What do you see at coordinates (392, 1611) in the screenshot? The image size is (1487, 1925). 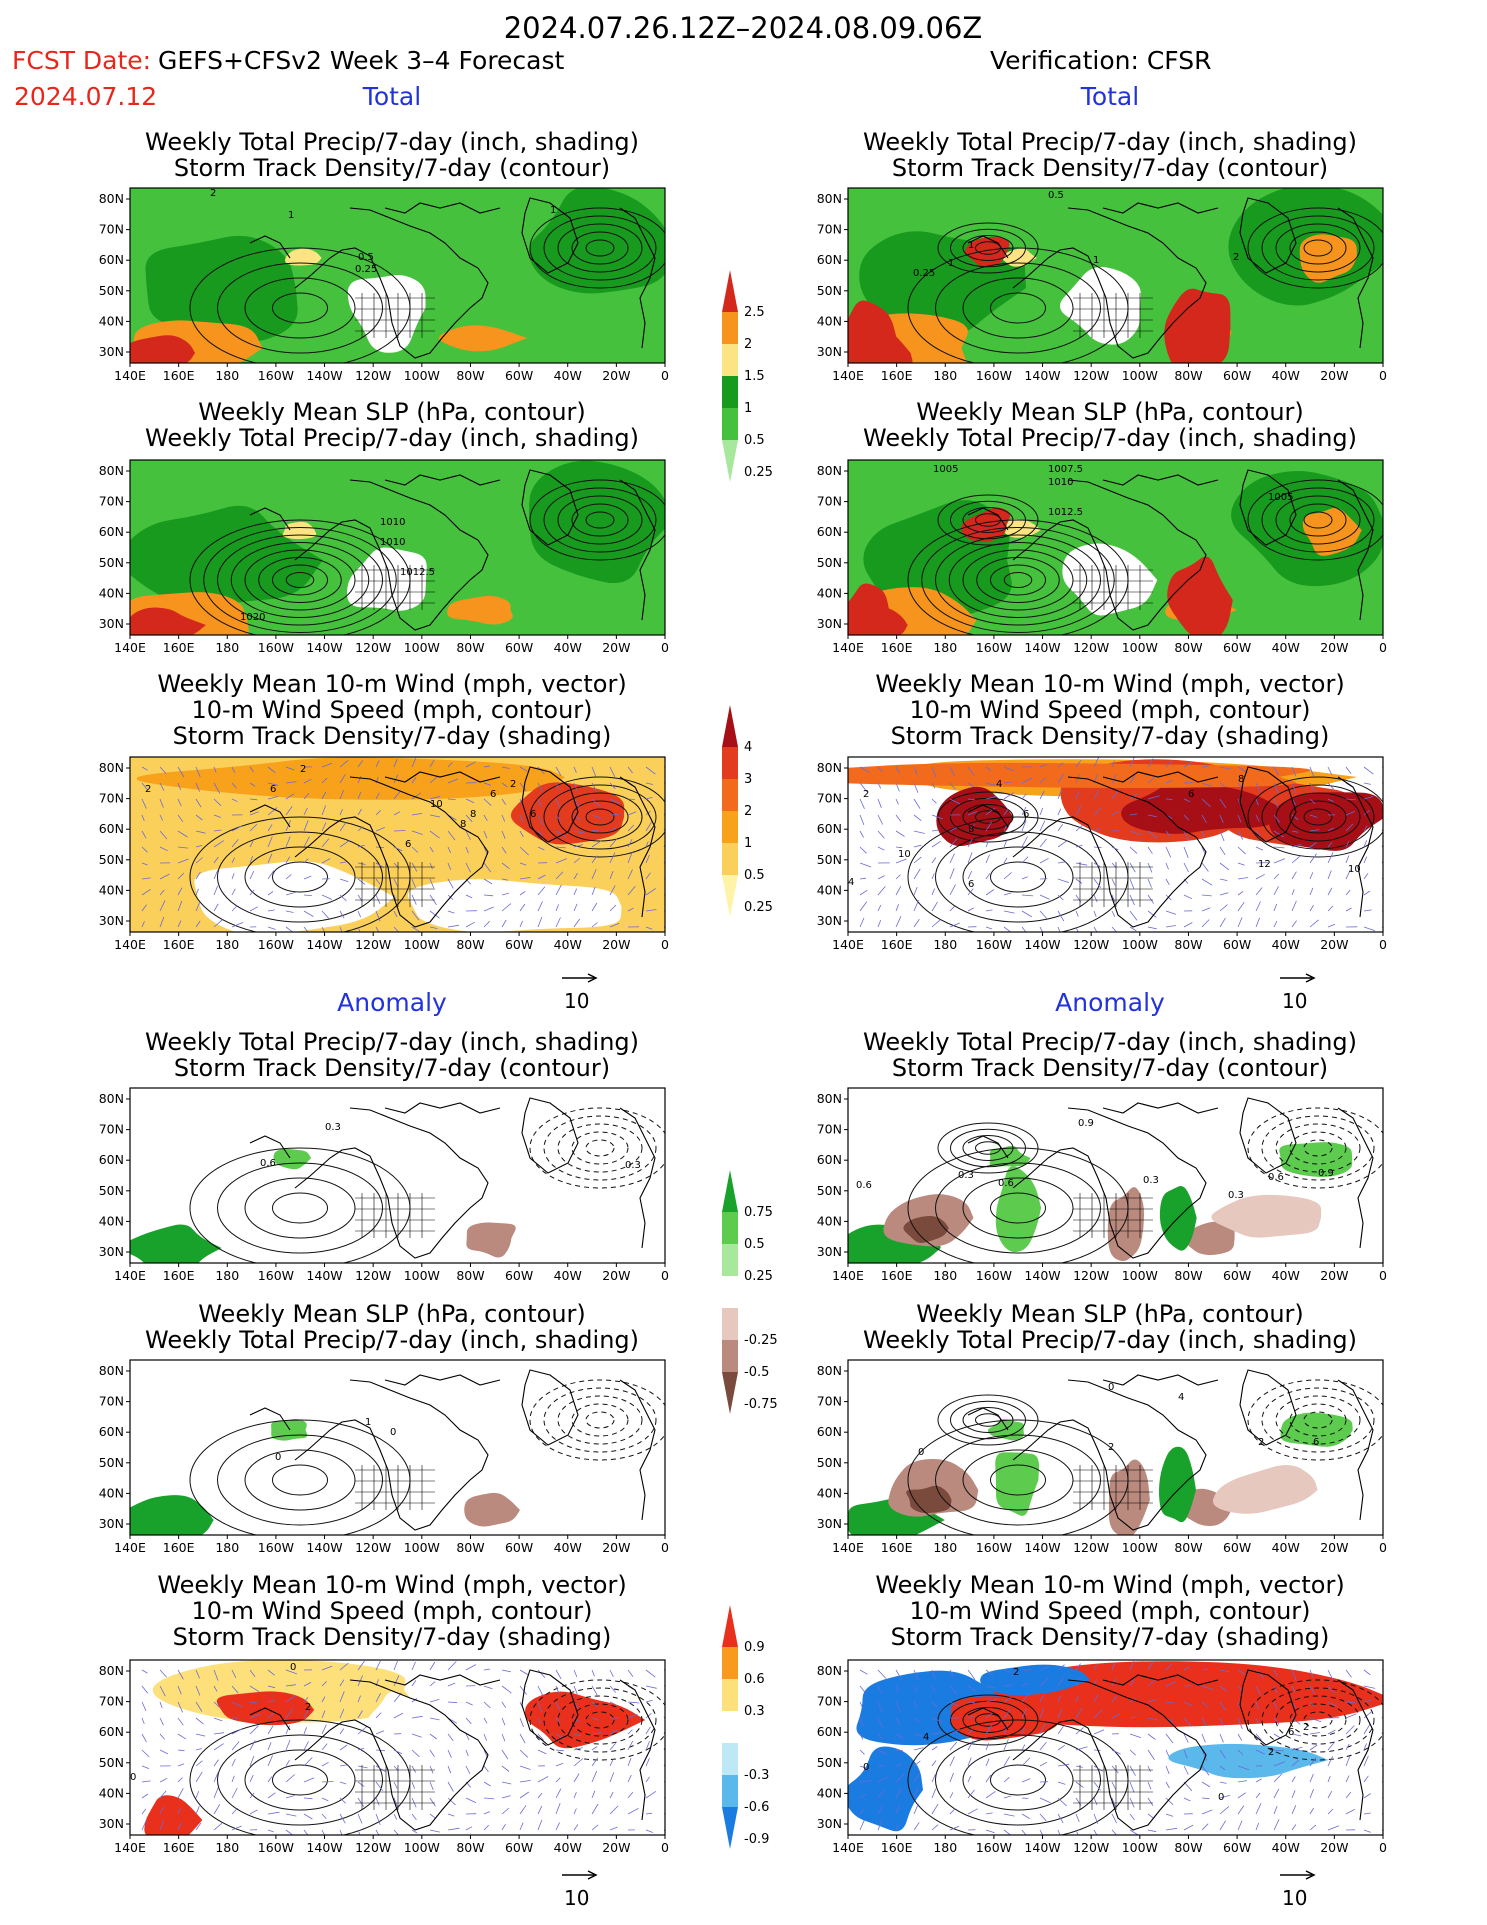 I see `panel-title-line: 10-m Wind Speed (mph, contour)` at bounding box center [392, 1611].